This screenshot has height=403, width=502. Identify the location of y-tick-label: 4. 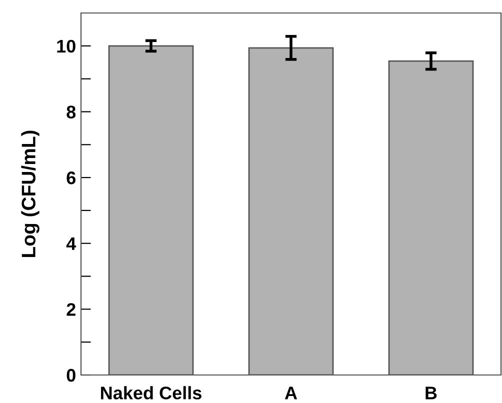
(71, 243).